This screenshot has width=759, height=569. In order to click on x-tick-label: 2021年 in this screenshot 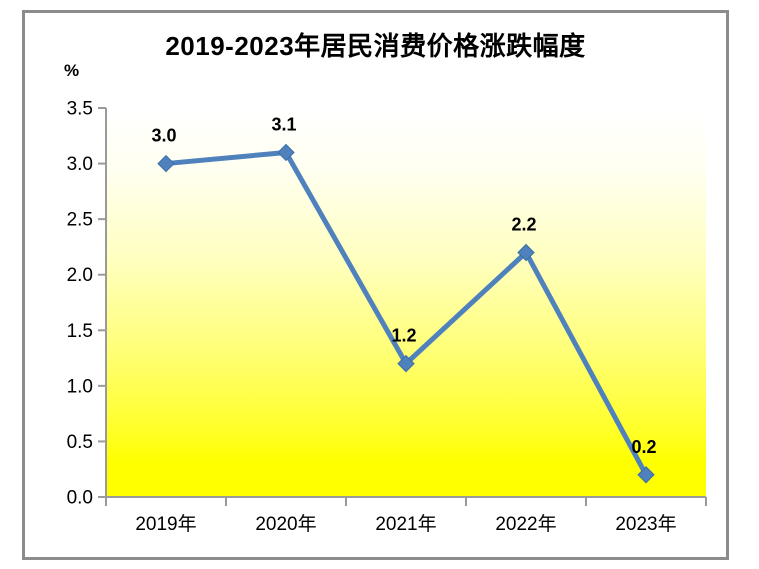, I will do `click(405, 524)`.